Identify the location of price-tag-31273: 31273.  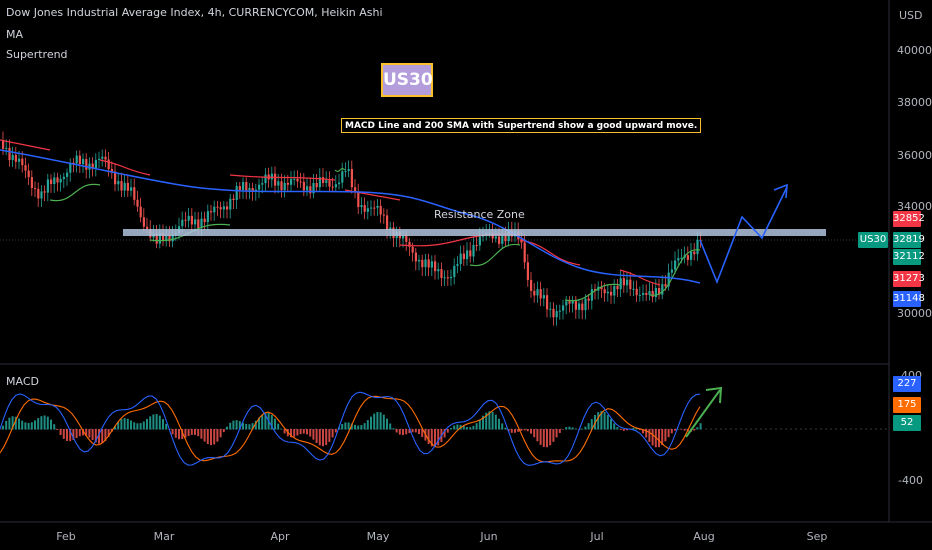
(909, 279).